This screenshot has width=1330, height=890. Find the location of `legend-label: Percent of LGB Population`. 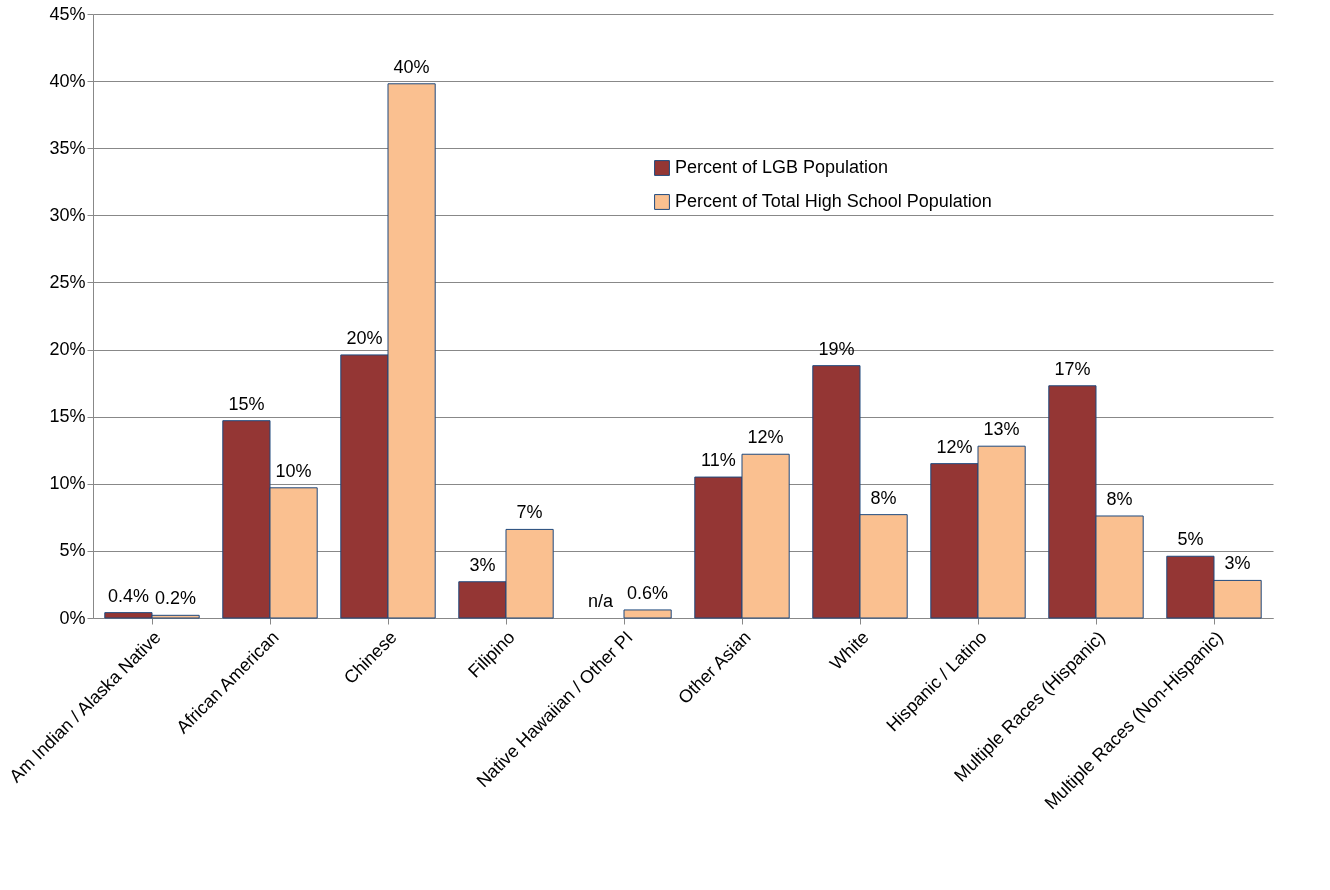

legend-label: Percent of LGB Population is located at coordinates (782, 167).